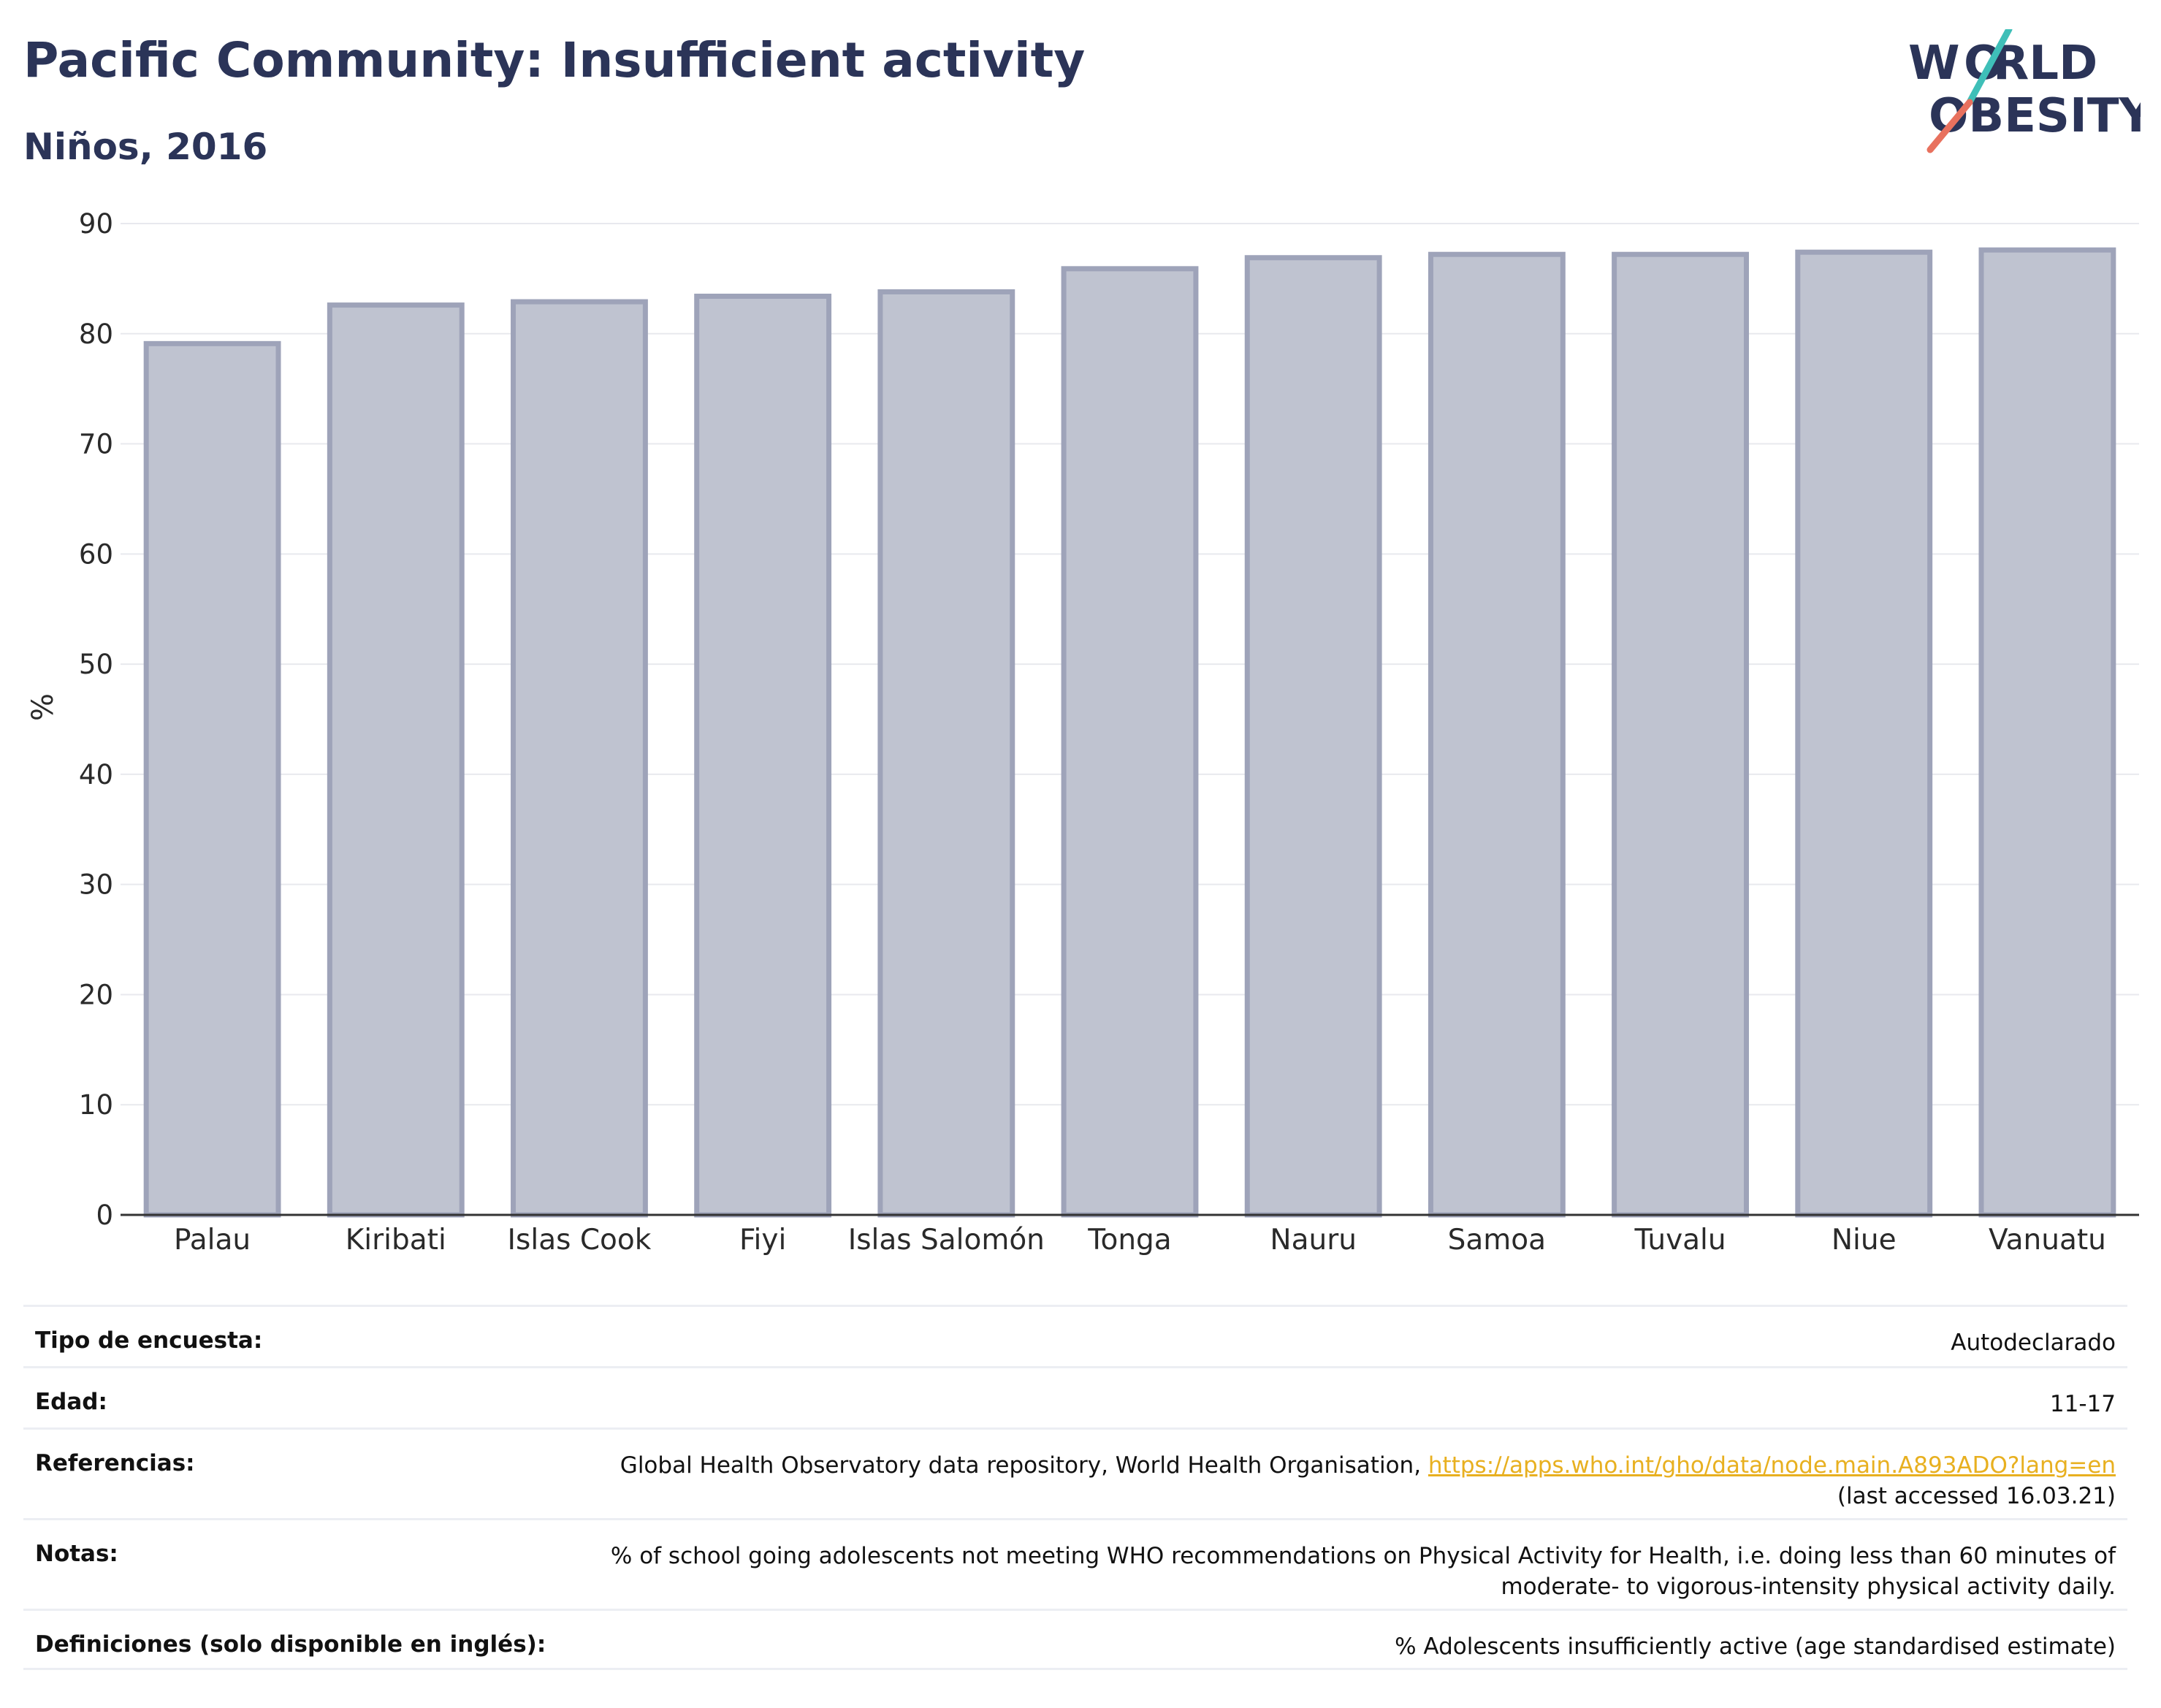  I want to click on svg-text: RLD, so click(2045, 64).